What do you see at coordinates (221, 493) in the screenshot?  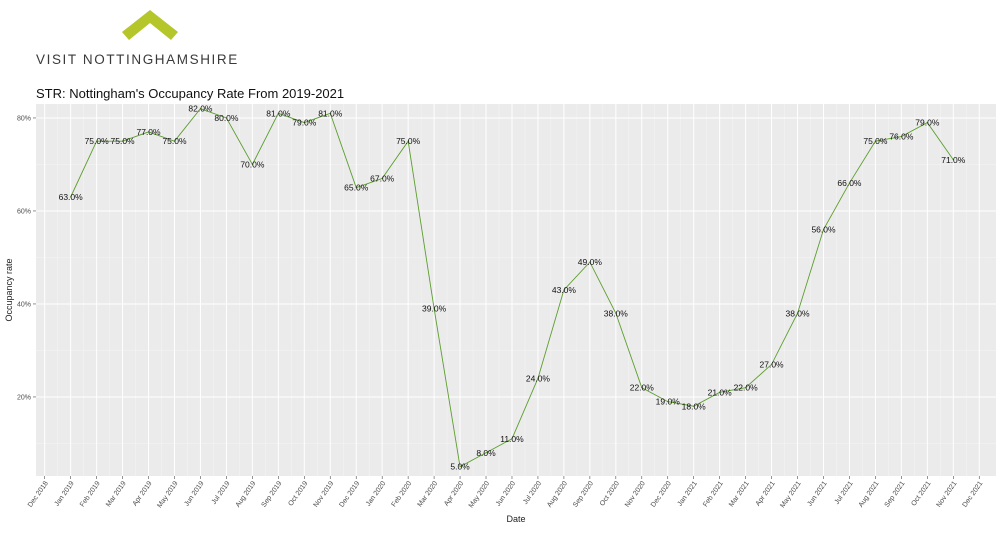 I see `x-tick-label: Jul 2019` at bounding box center [221, 493].